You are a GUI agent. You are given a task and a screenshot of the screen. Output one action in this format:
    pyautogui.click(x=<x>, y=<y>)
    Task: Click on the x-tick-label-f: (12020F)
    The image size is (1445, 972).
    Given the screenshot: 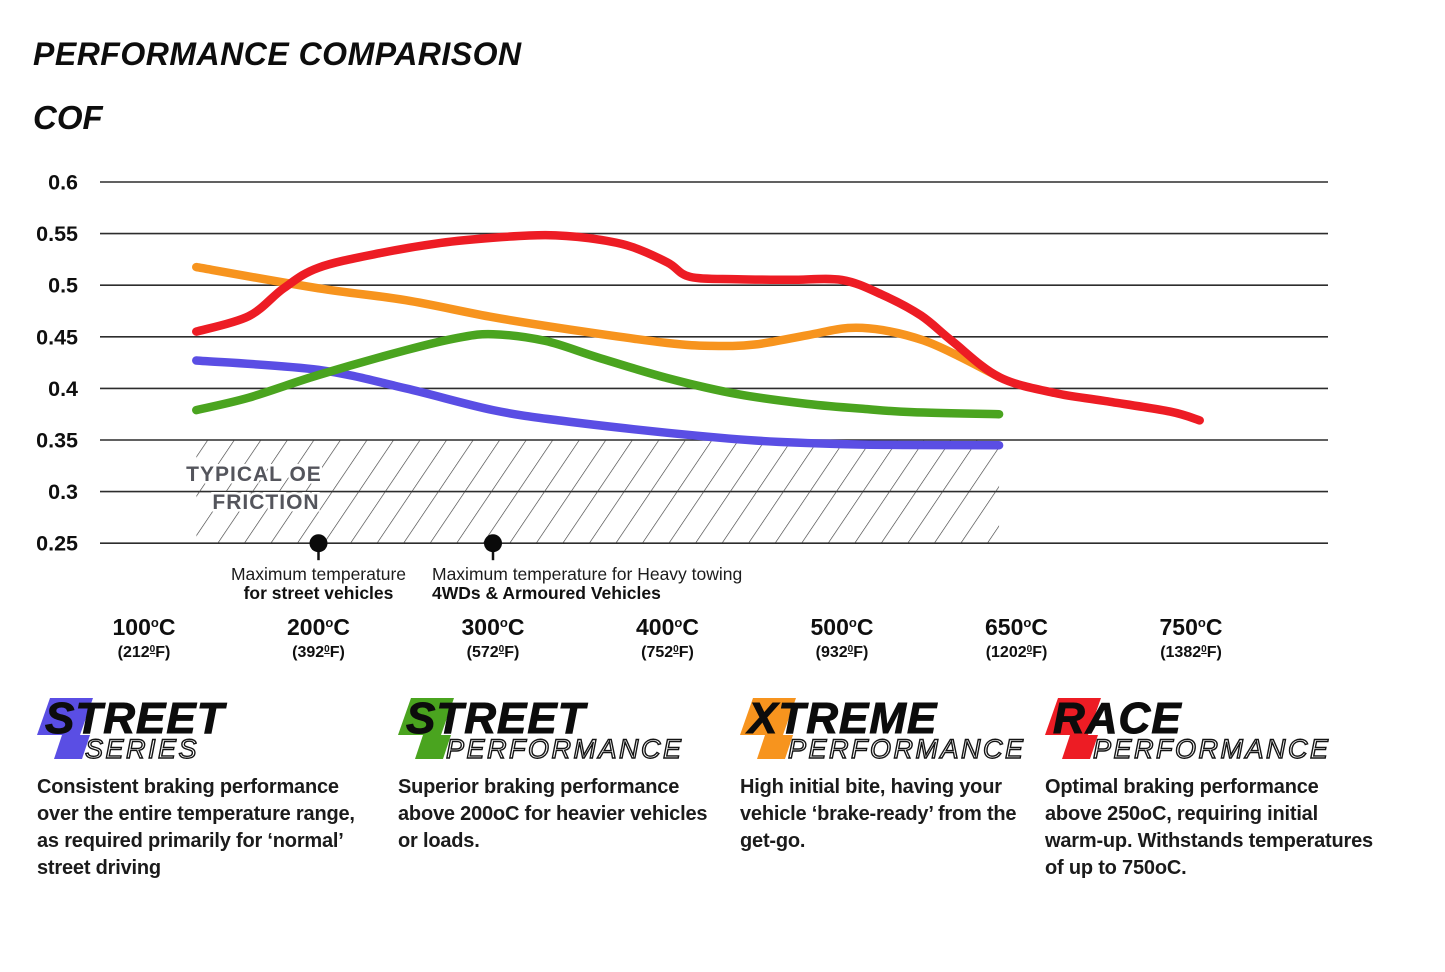 What is the action you would take?
    pyautogui.click(x=1017, y=652)
    